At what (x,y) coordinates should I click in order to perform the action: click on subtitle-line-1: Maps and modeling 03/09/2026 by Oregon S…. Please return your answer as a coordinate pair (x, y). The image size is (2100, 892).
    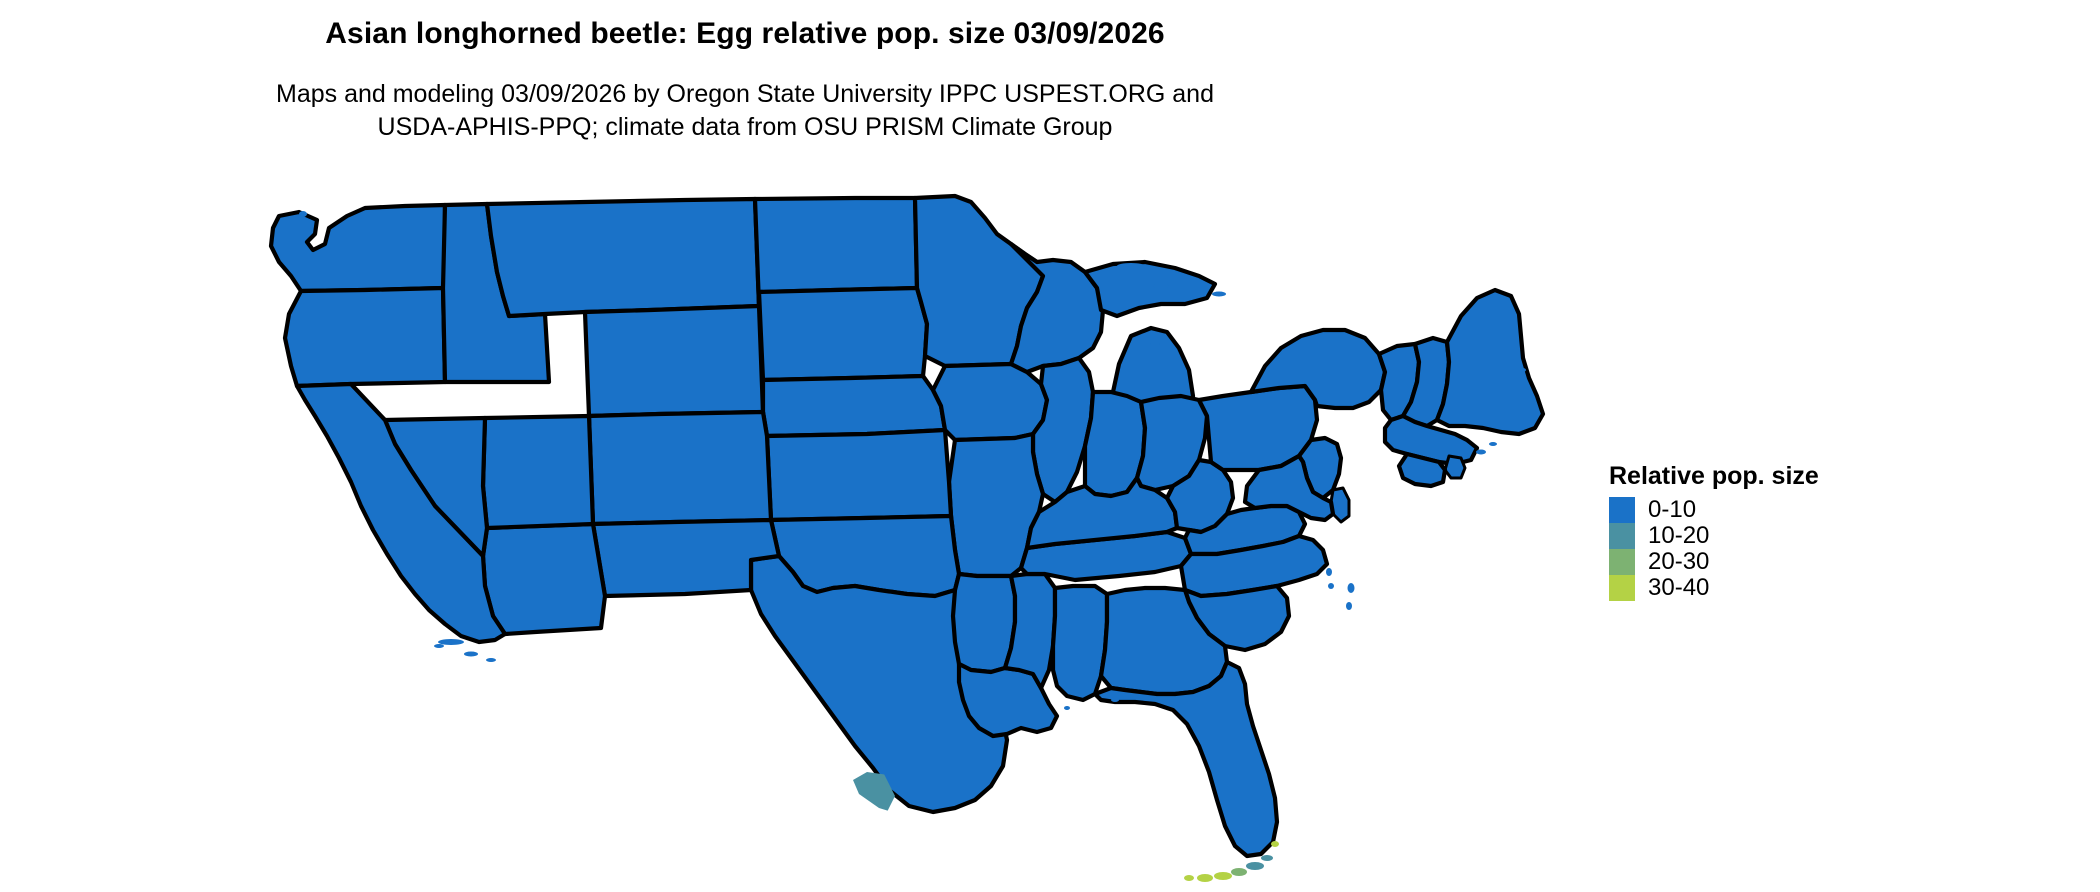
    Looking at the image, I should click on (745, 94).